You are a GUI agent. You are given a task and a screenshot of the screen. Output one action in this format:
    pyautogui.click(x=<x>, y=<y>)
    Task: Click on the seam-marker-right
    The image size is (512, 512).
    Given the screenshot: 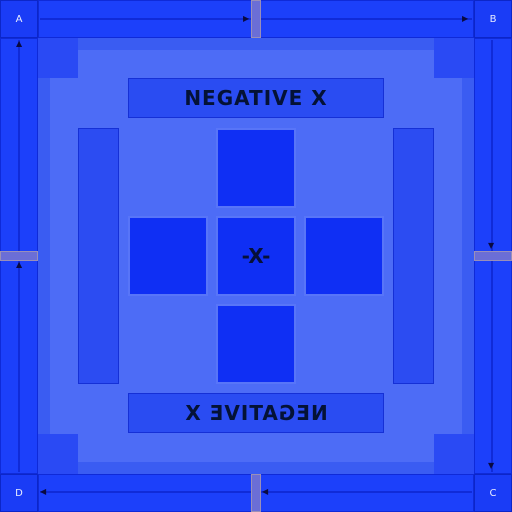 What is the action you would take?
    pyautogui.click(x=493, y=256)
    